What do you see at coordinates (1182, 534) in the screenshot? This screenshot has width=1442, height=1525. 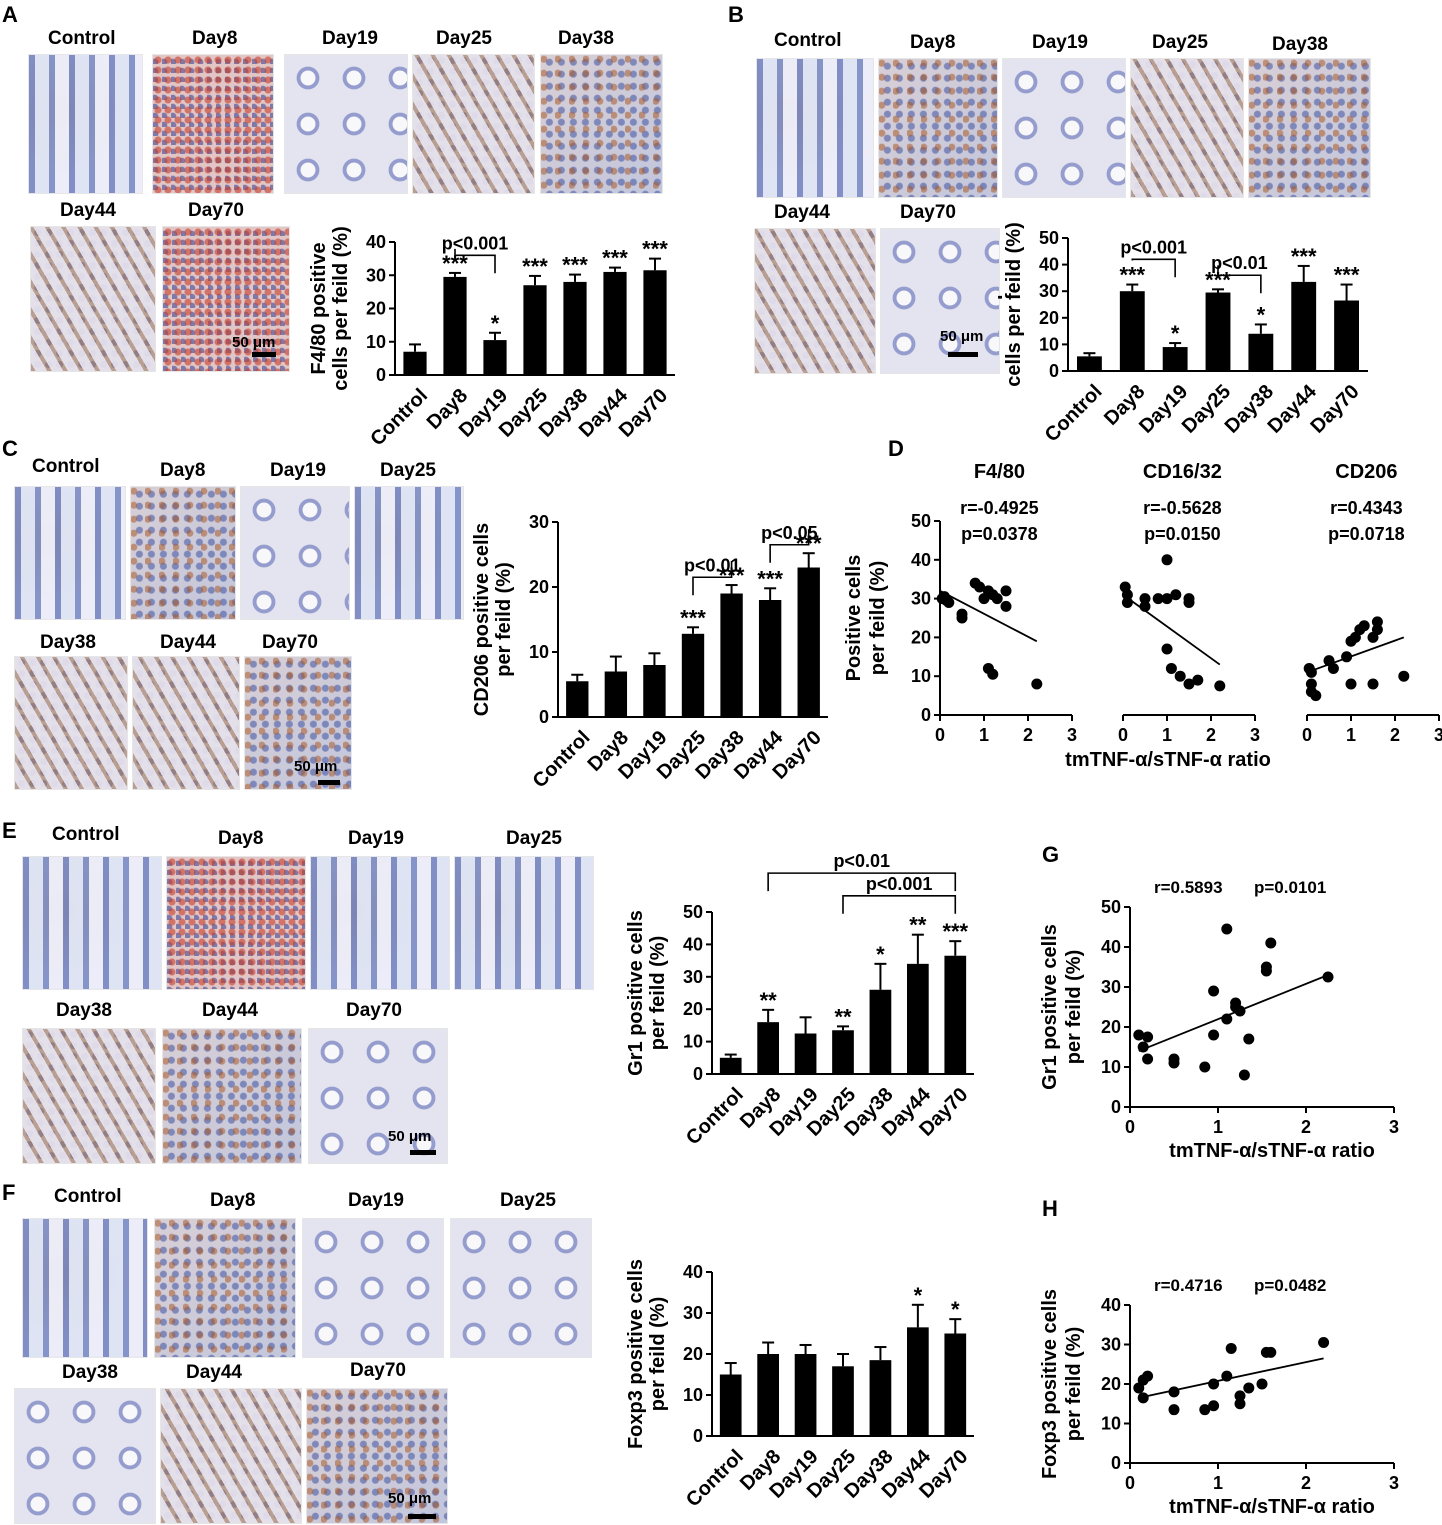 I see `p-value: p=0.0150` at bounding box center [1182, 534].